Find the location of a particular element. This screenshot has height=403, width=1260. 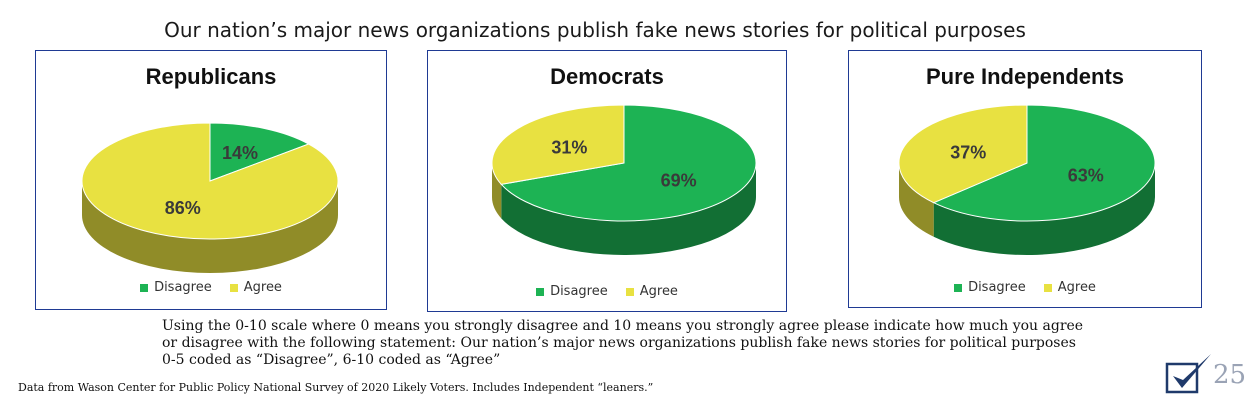

pie-value-label: 37% is located at coordinates (968, 152).